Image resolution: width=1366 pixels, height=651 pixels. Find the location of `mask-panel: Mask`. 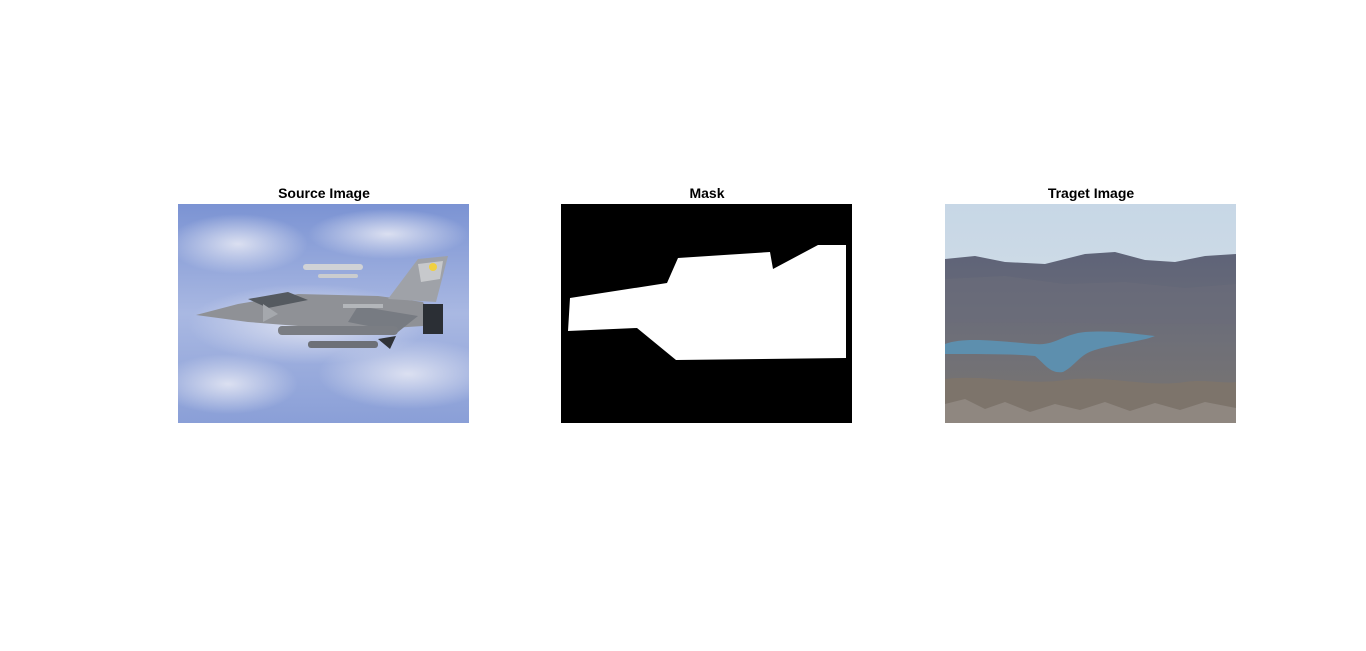

mask-panel: Mask is located at coordinates (707, 303).